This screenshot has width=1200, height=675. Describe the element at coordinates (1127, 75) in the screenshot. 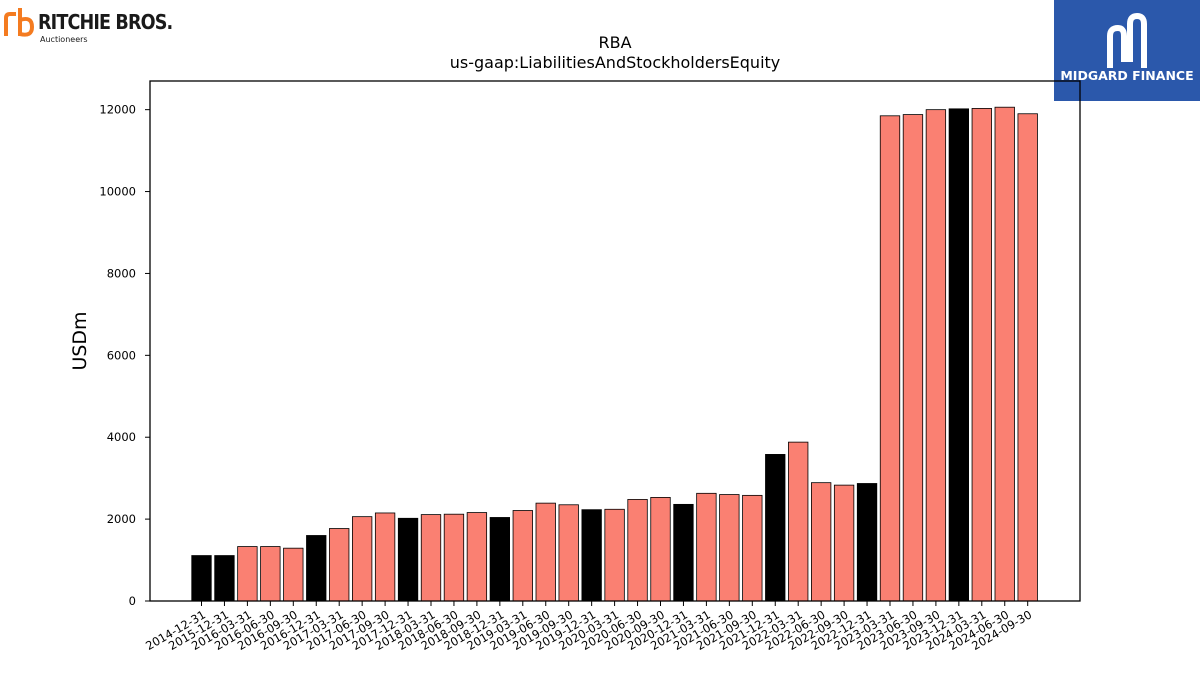

I see `partner-name: MIDGARD FINANCE` at that location.